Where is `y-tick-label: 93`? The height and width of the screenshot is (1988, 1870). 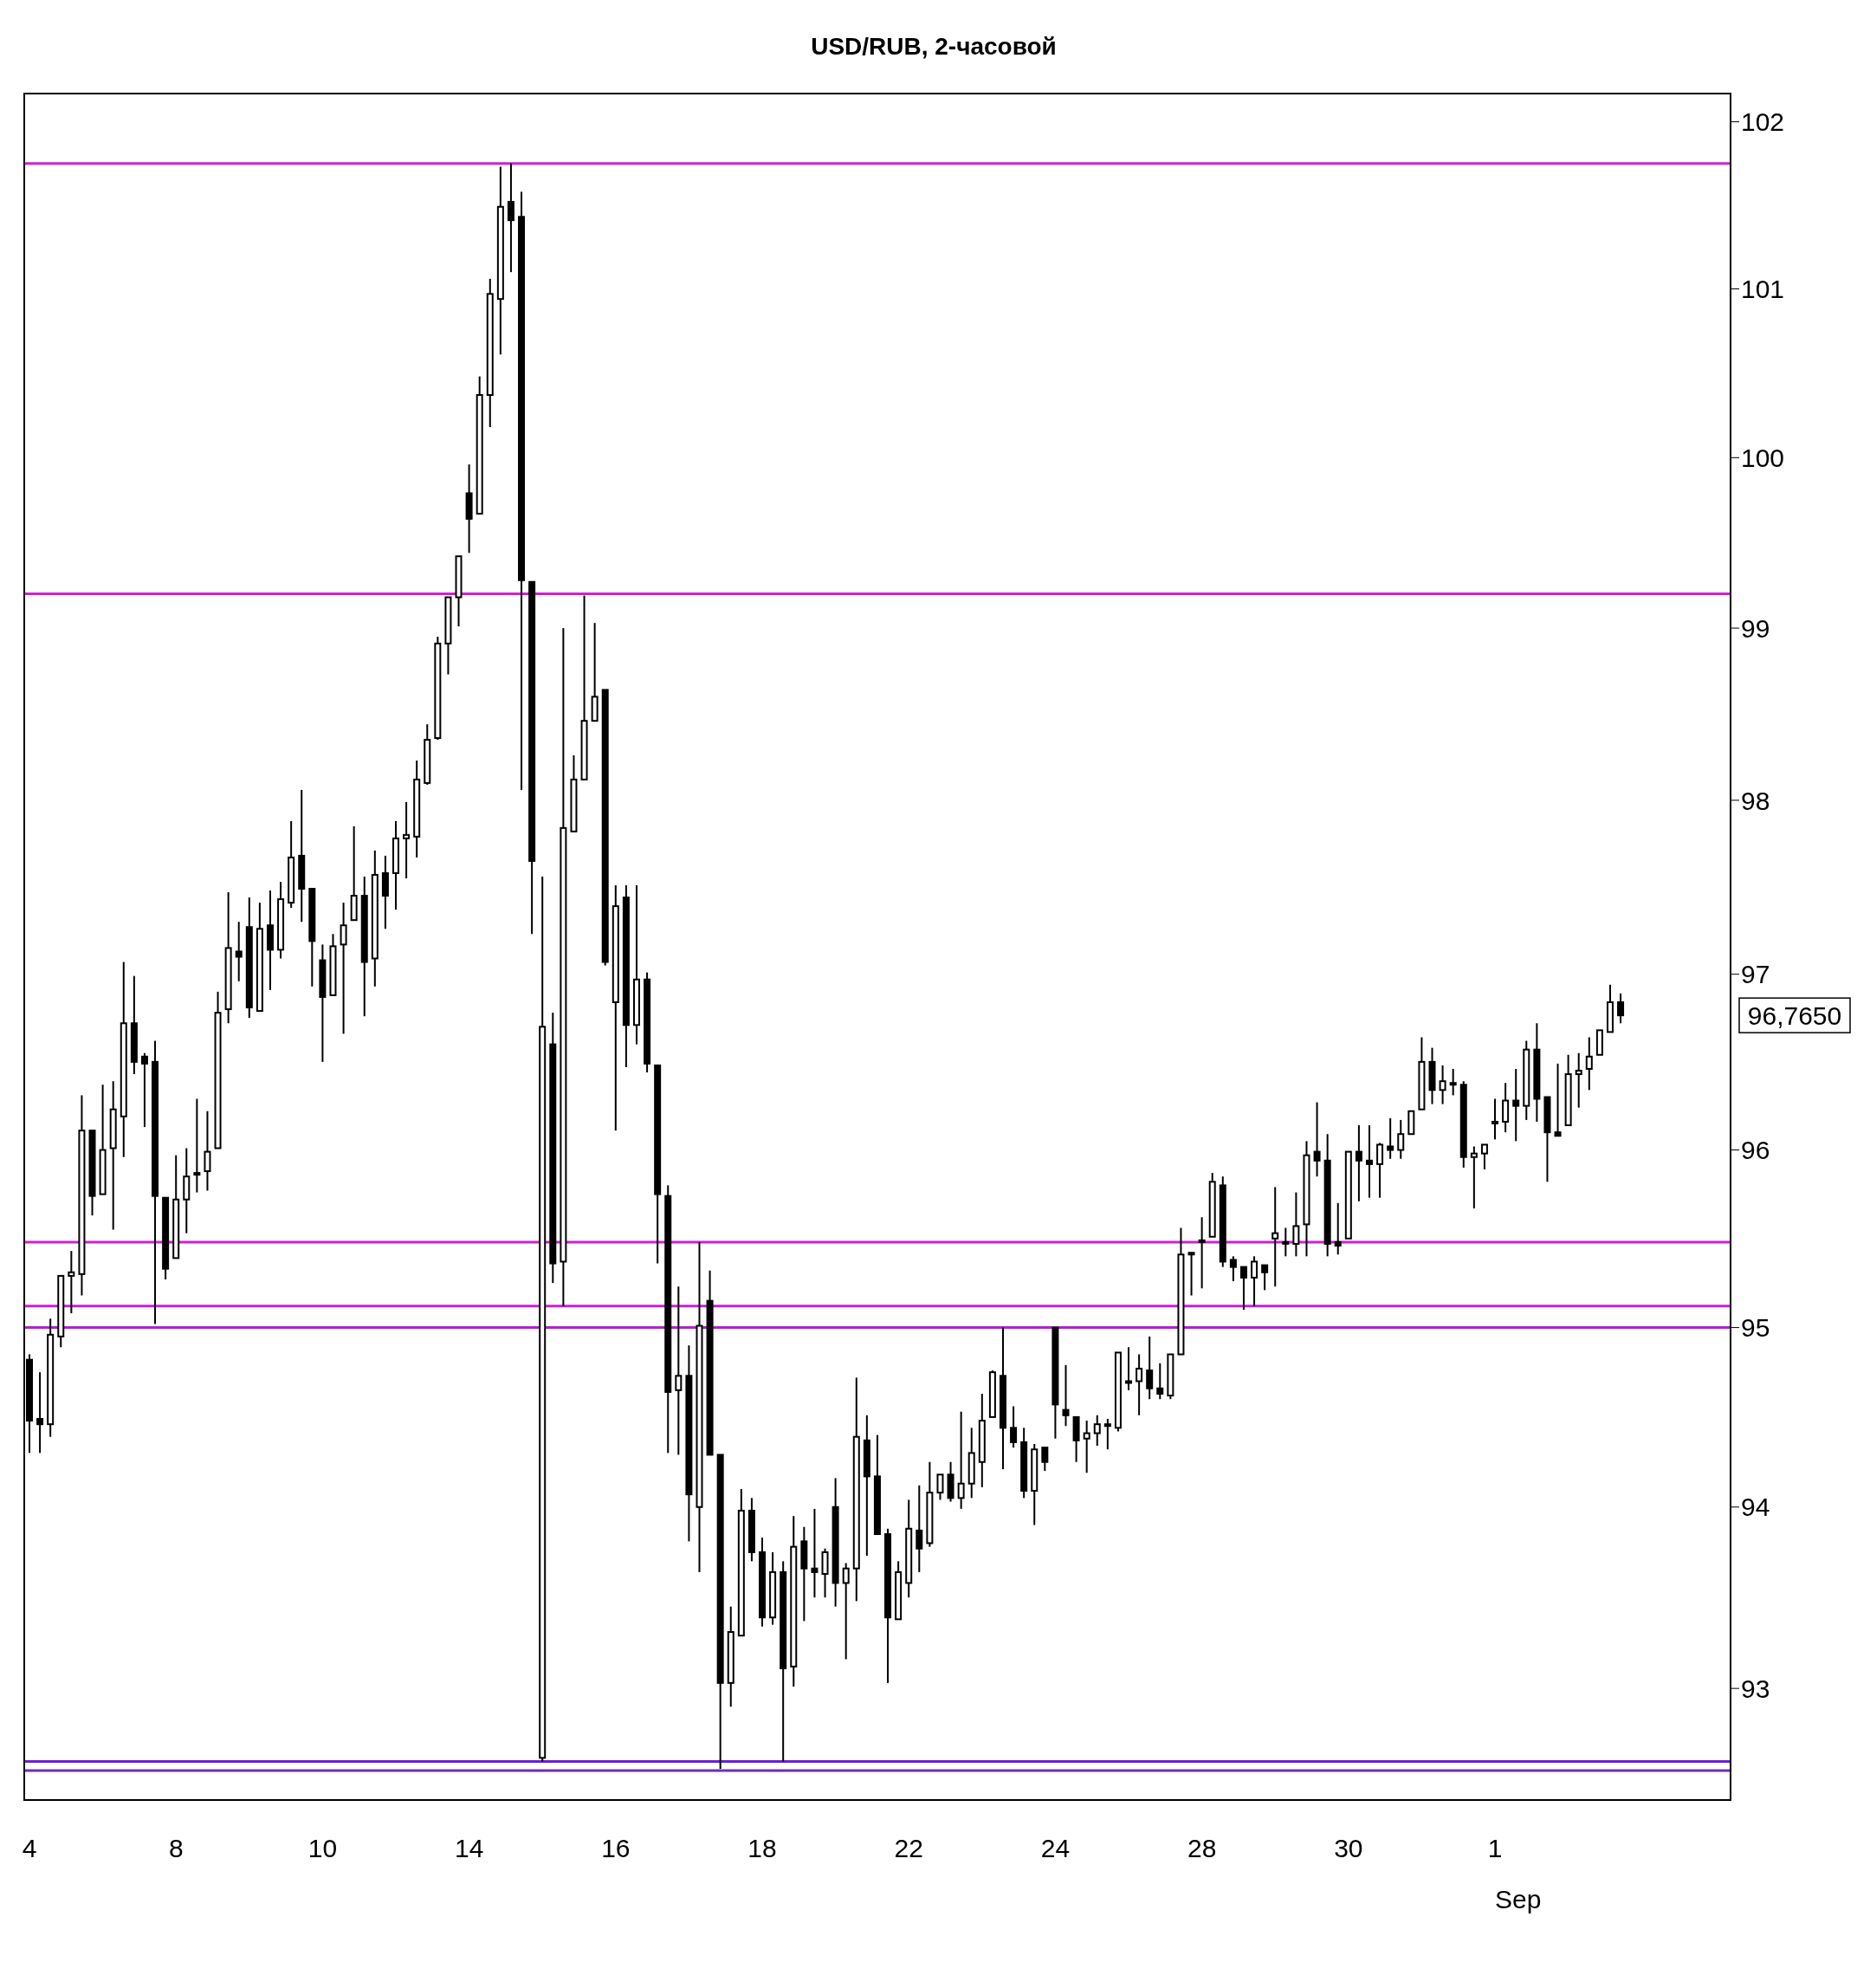
y-tick-label: 93 is located at coordinates (1755, 1688).